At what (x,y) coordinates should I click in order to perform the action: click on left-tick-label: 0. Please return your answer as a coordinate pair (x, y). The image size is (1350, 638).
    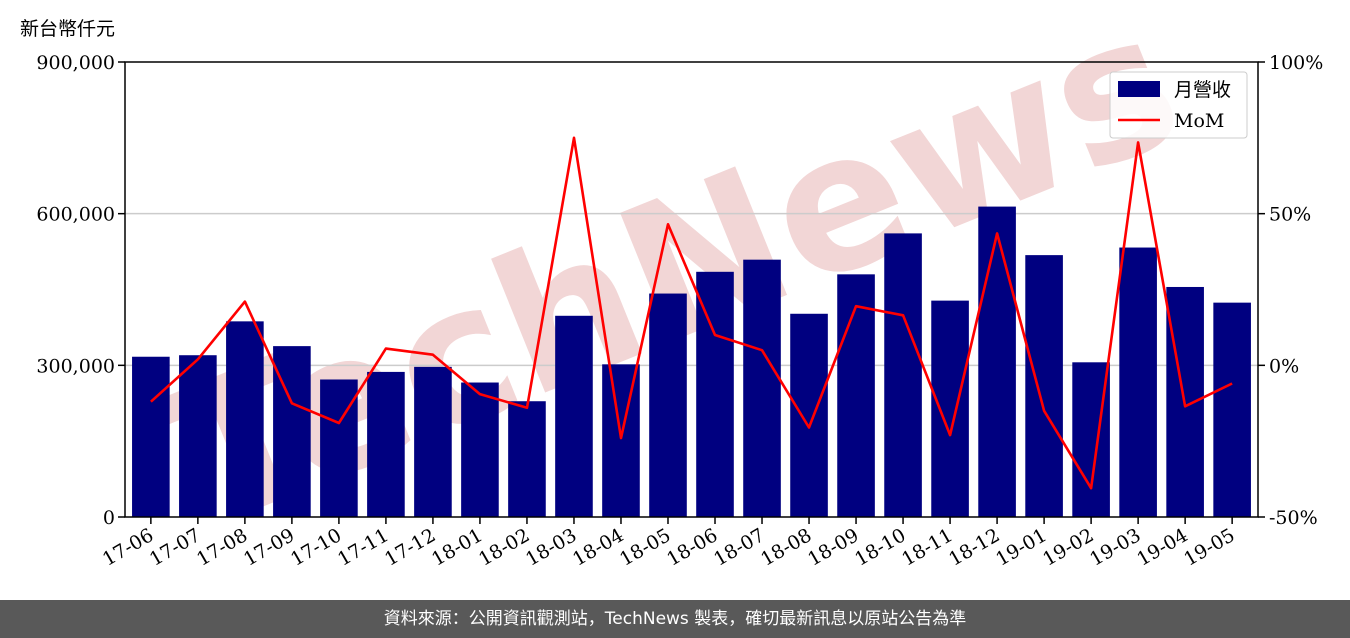
    Looking at the image, I should click on (109, 518).